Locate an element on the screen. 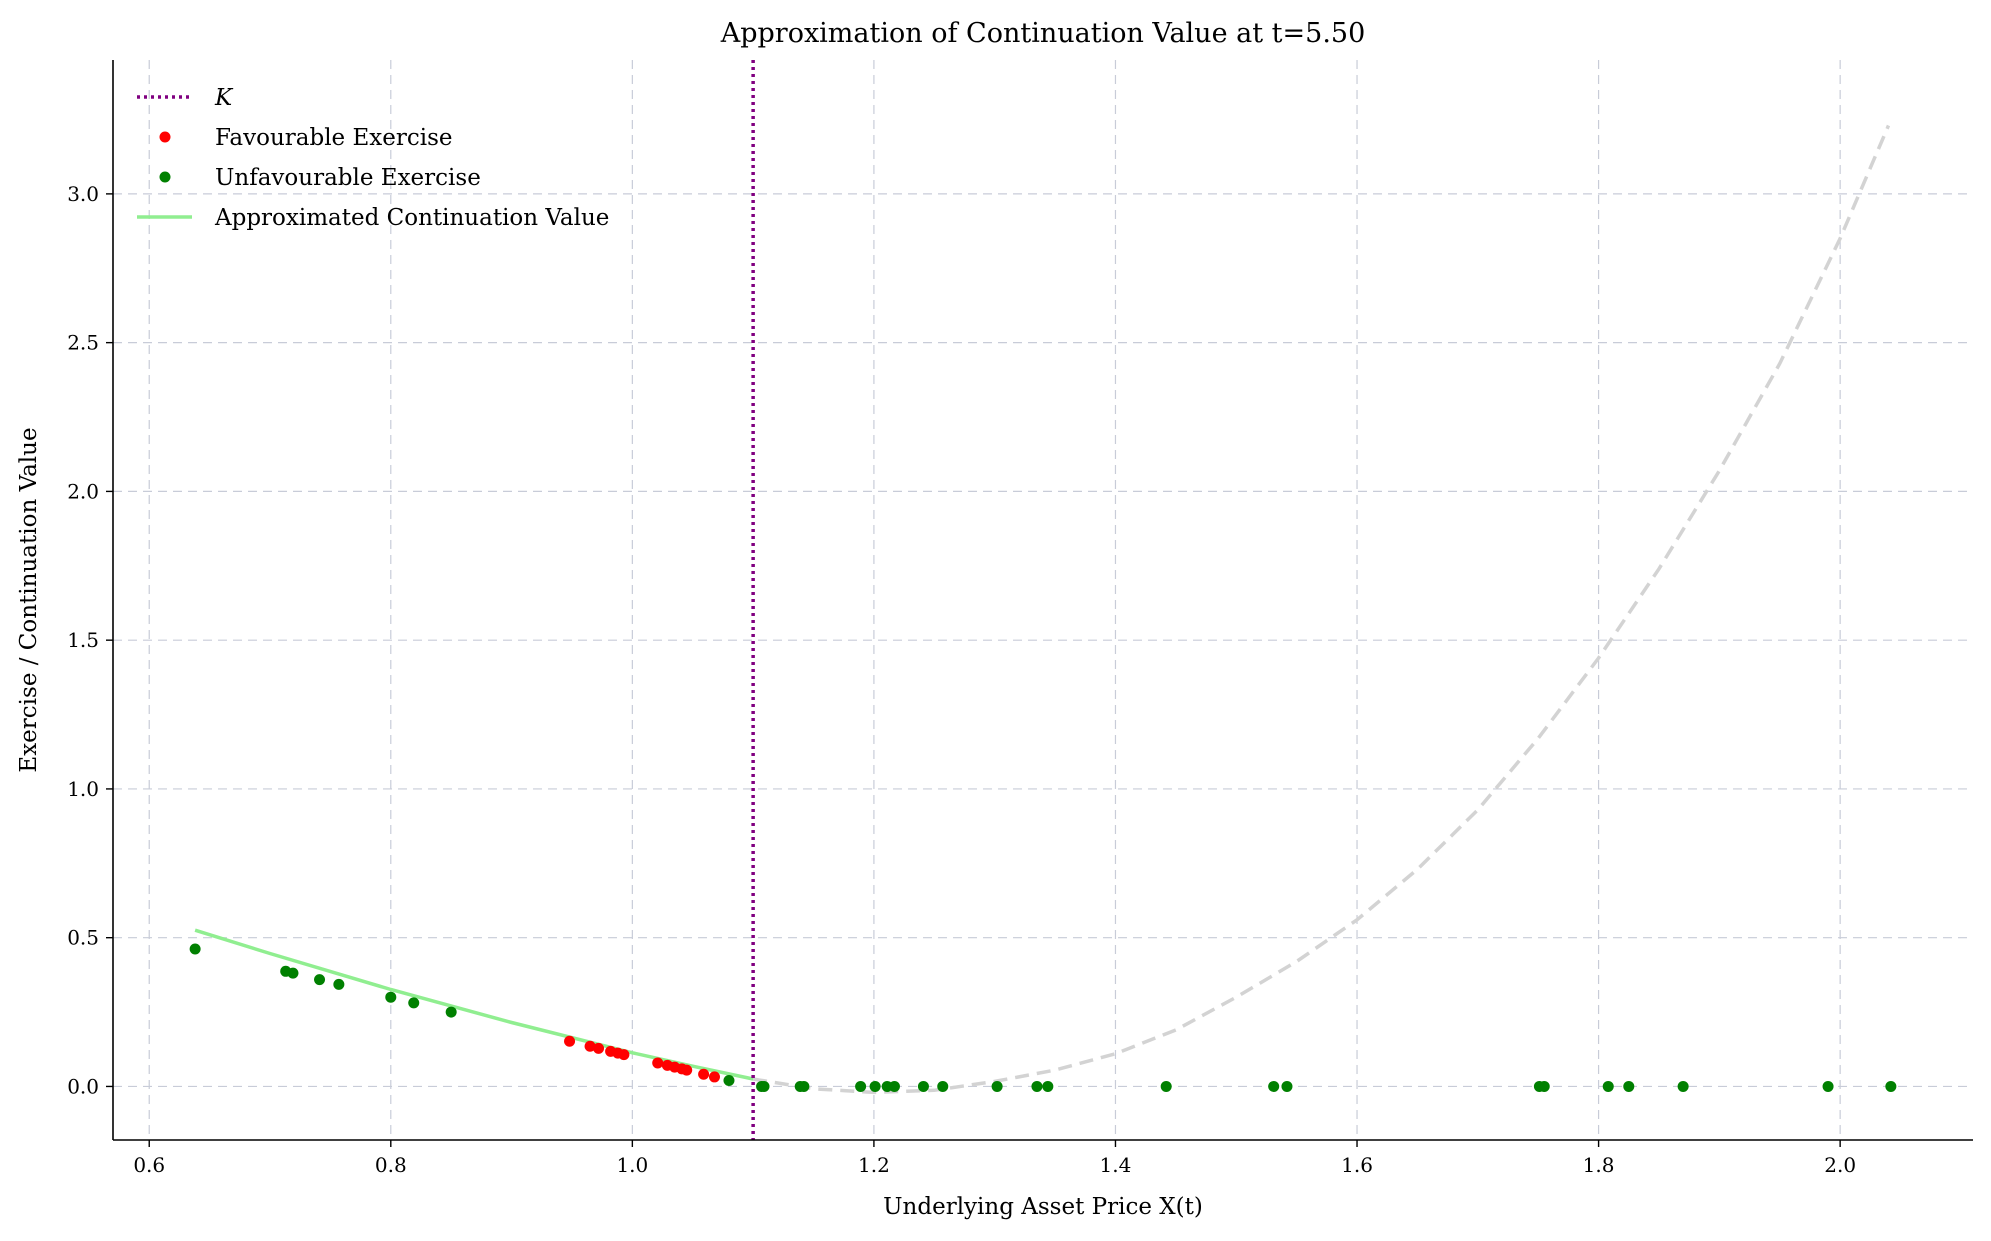 This screenshot has height=1241, width=1991. y-tick-label: 0.5 is located at coordinates (83, 938).